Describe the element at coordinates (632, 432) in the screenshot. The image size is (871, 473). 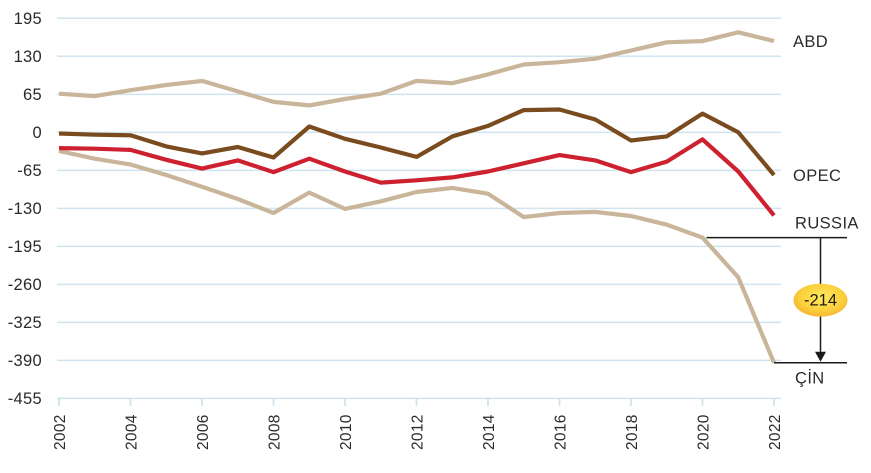
I see `x-tick-label: 2018` at that location.